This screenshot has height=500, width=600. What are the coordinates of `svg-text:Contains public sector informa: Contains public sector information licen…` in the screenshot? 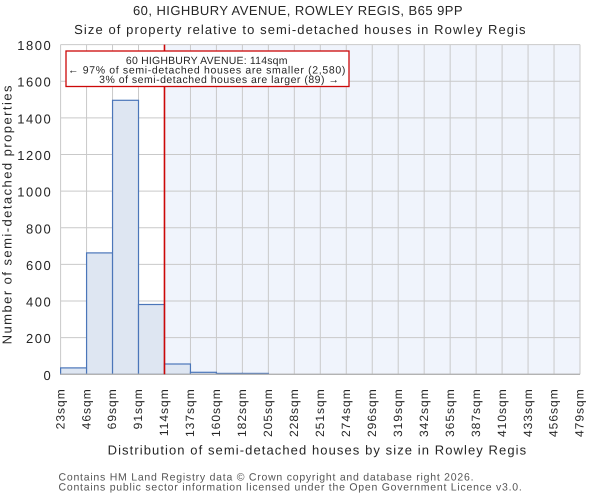 It's located at (291, 487).